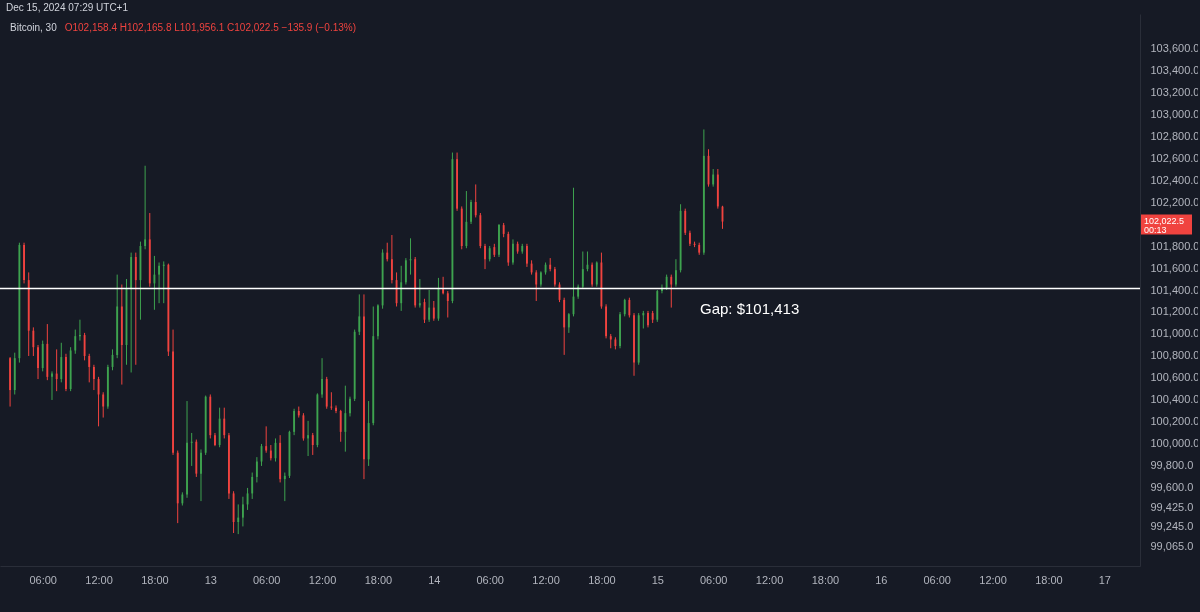 This screenshot has height=612, width=1200. What do you see at coordinates (33, 27) in the screenshot?
I see `text: Bitcoin, 30` at bounding box center [33, 27].